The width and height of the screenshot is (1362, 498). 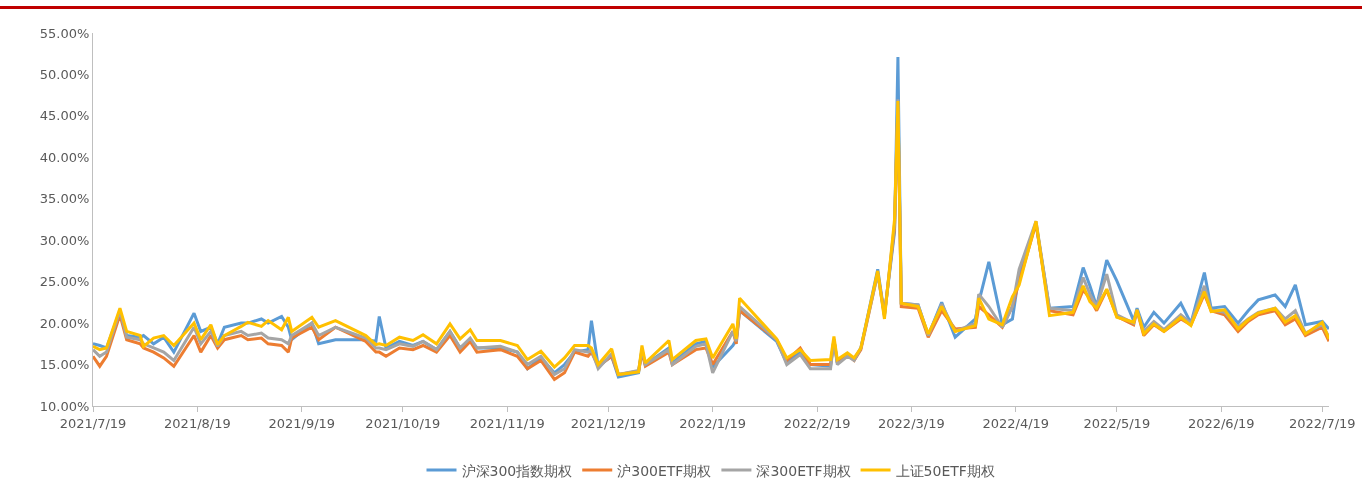 I want to click on legend-label: 深300ETF期权, so click(x=803, y=470).